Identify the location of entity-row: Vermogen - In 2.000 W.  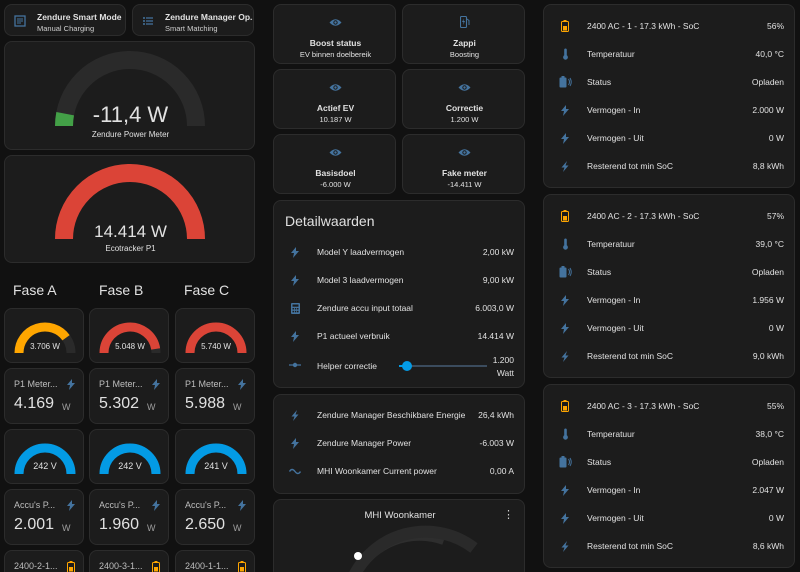
(669, 110).